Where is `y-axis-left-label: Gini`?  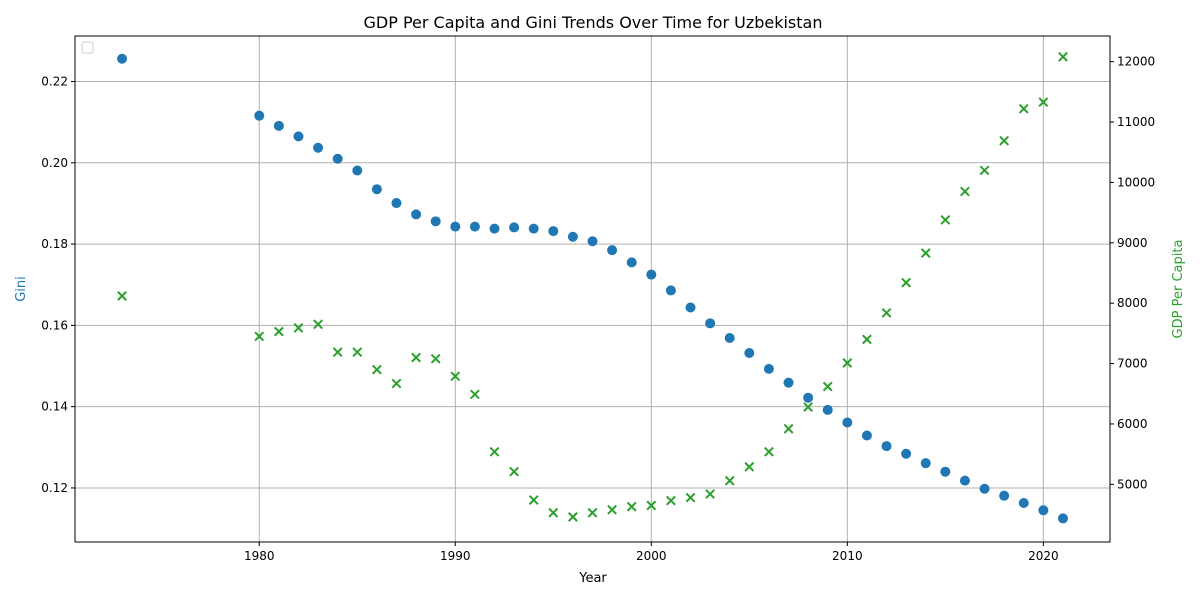 y-axis-left-label: Gini is located at coordinates (21, 289).